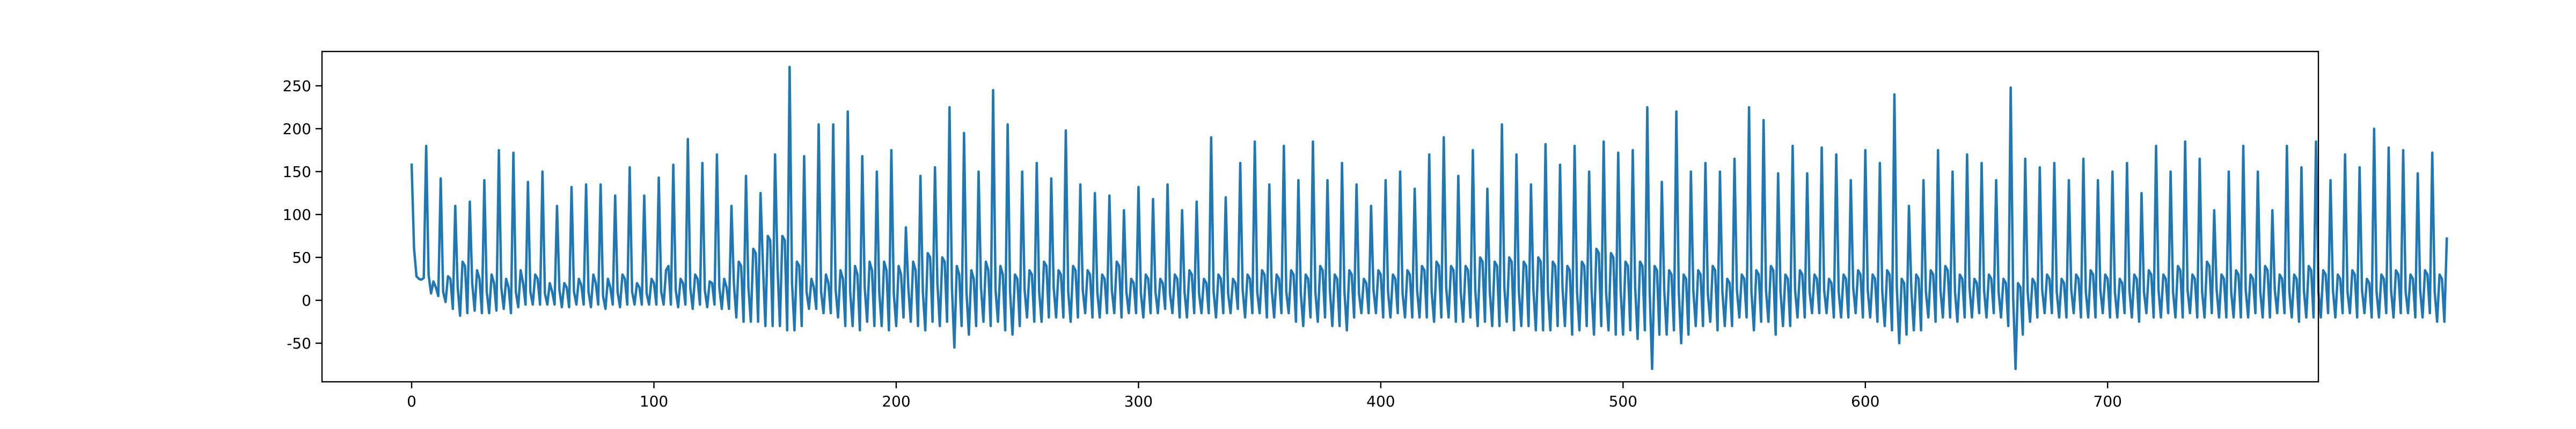  What do you see at coordinates (306, 300) in the screenshot?
I see `y-tick-label: 0` at bounding box center [306, 300].